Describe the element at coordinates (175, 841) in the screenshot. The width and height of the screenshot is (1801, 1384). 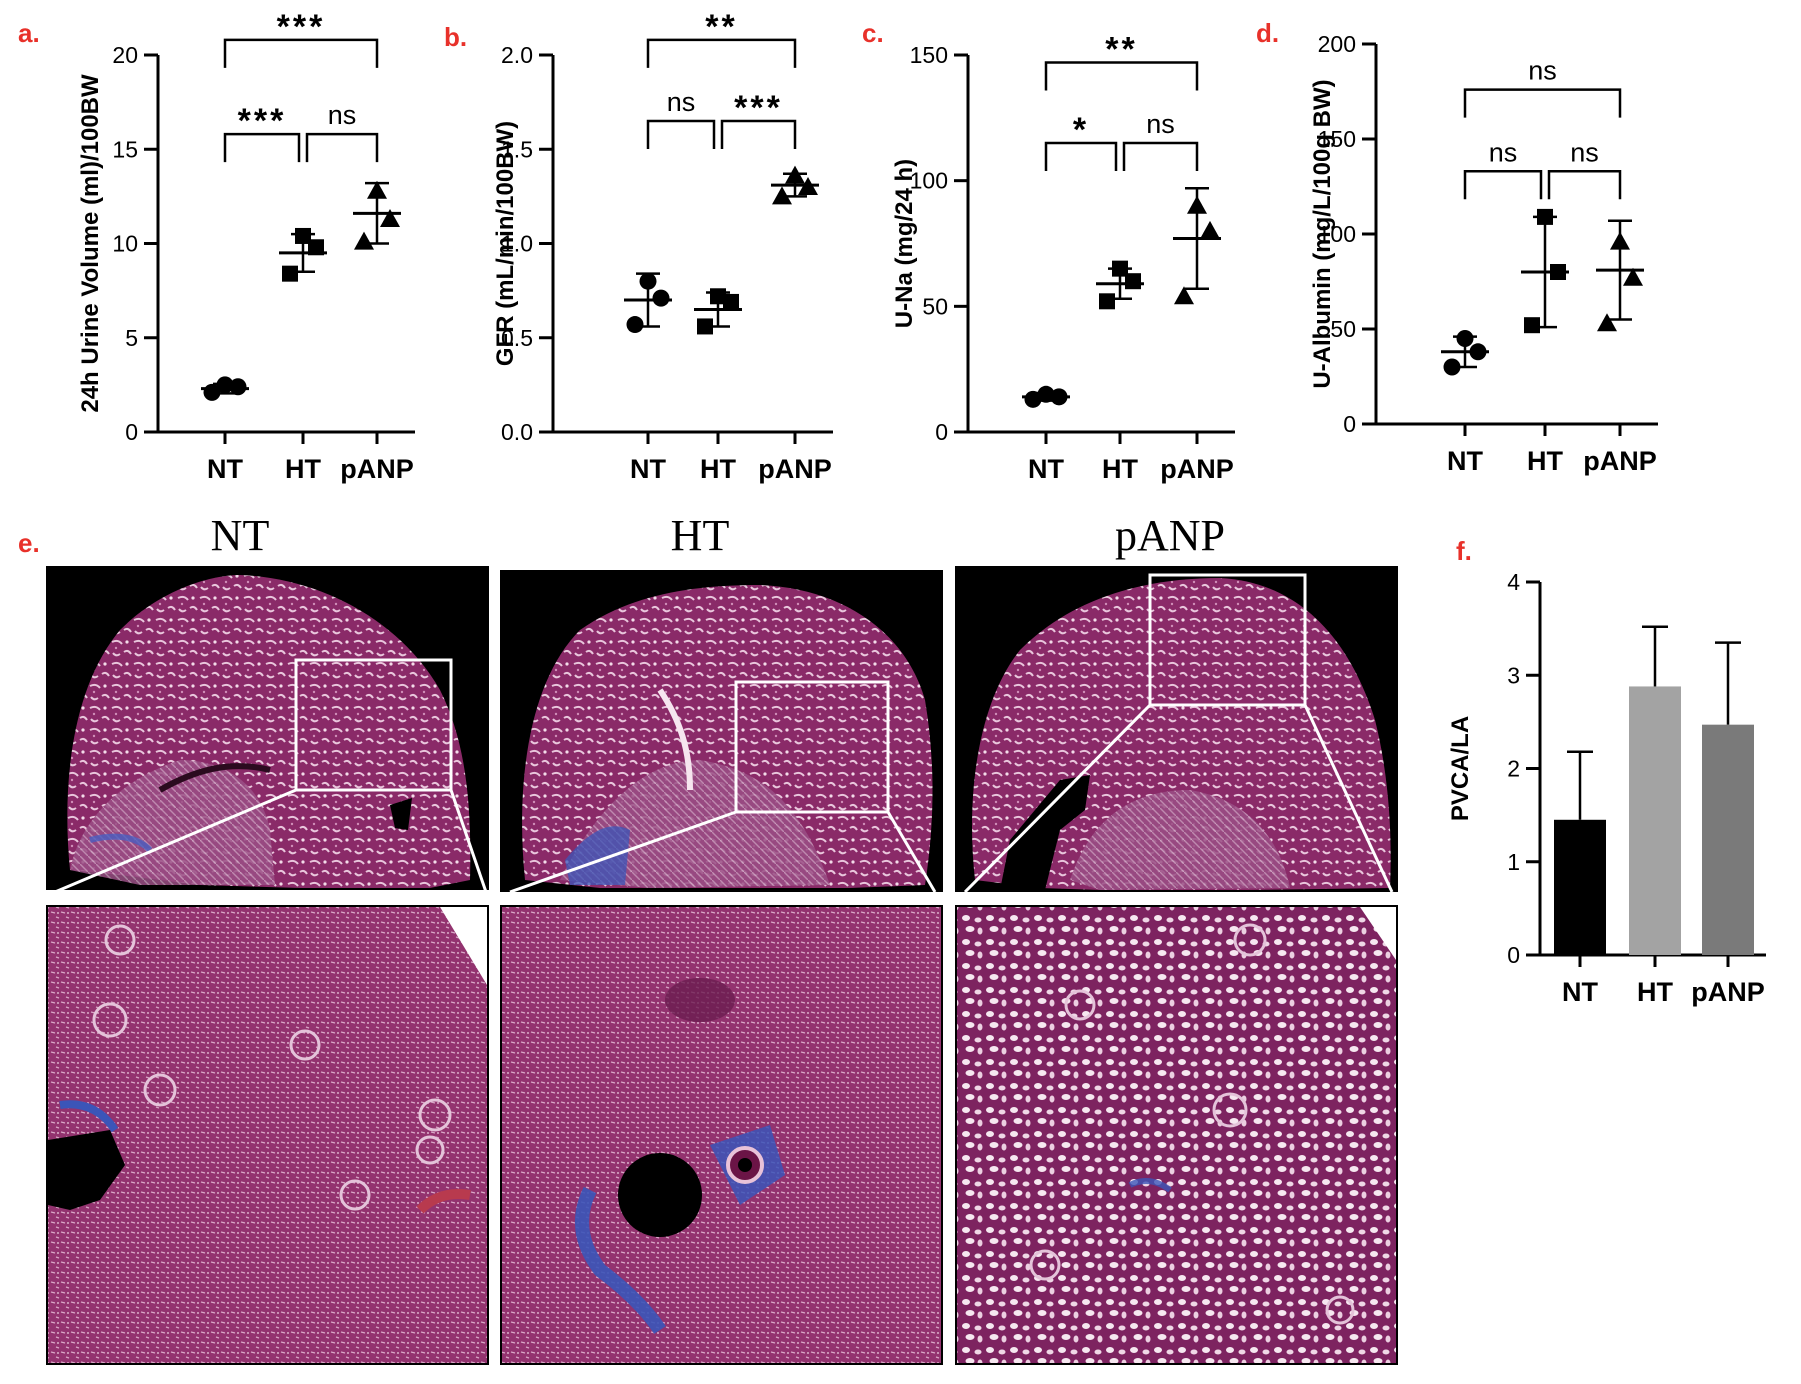
I see `zoom-line-nt-left` at that location.